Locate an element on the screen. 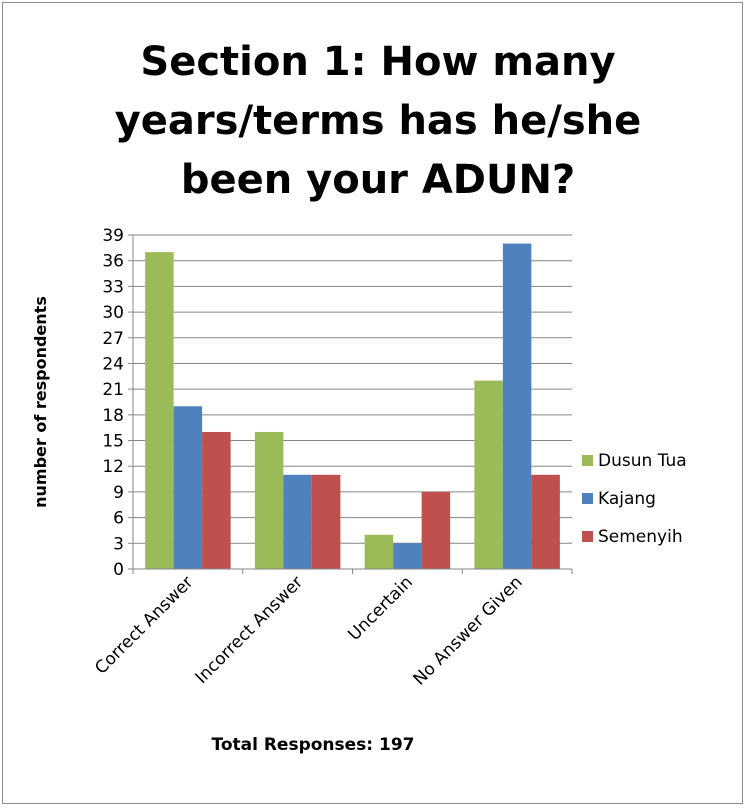  y-tick-label: 15 is located at coordinates (113, 442).